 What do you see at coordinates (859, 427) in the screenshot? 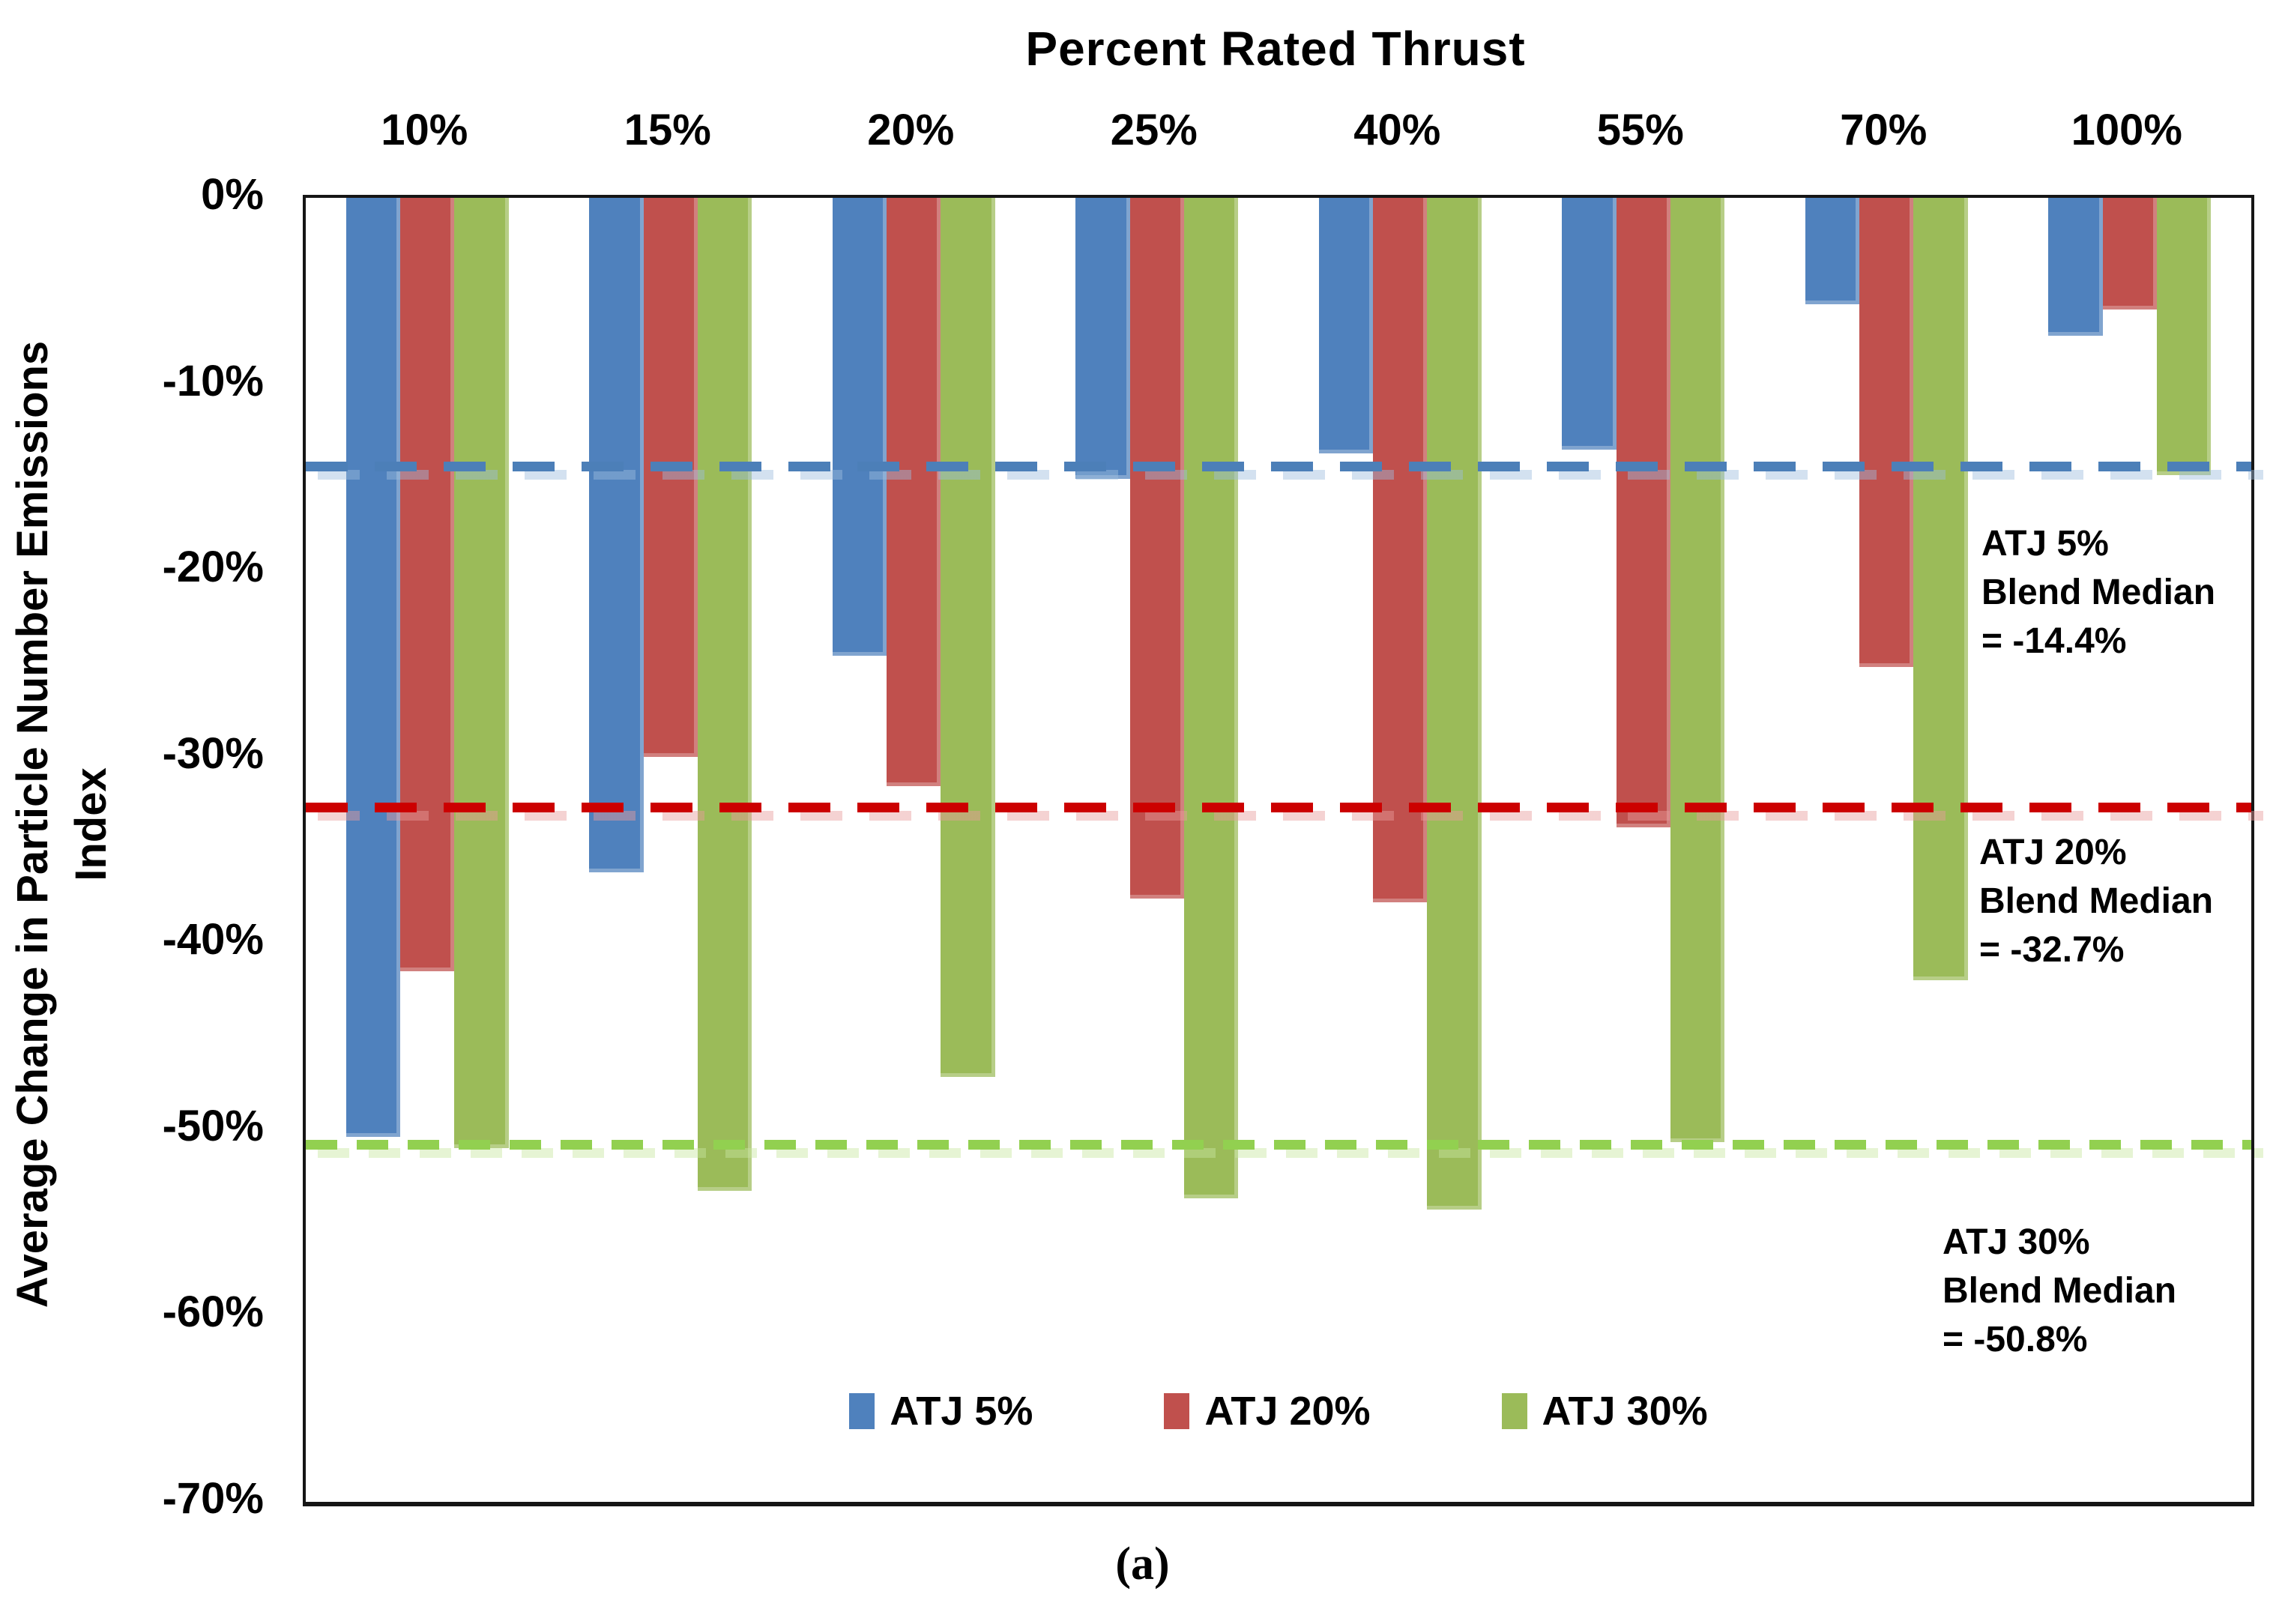
I see `bar-atj-5pct-20pct` at bounding box center [859, 427].